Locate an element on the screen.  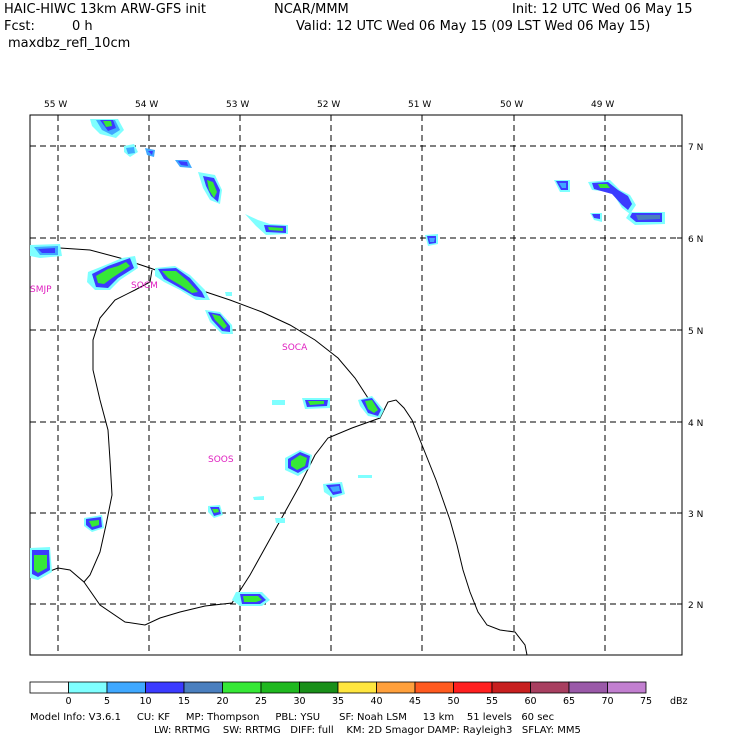
model-title: HAIC-HIWC 13km ARW-GFS init is located at coordinates (105, 9).